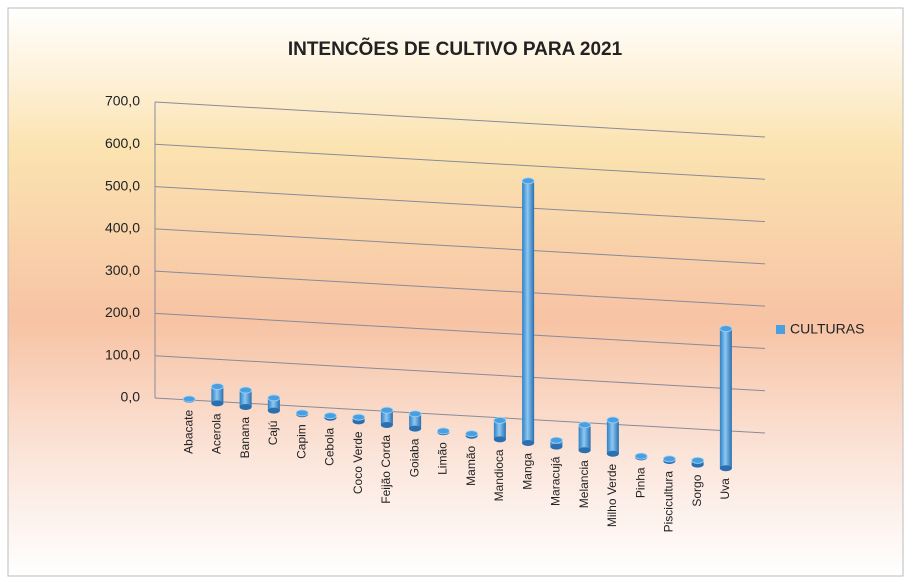  What do you see at coordinates (273, 433) in the screenshot?
I see `x-tick-label: Cajú` at bounding box center [273, 433].